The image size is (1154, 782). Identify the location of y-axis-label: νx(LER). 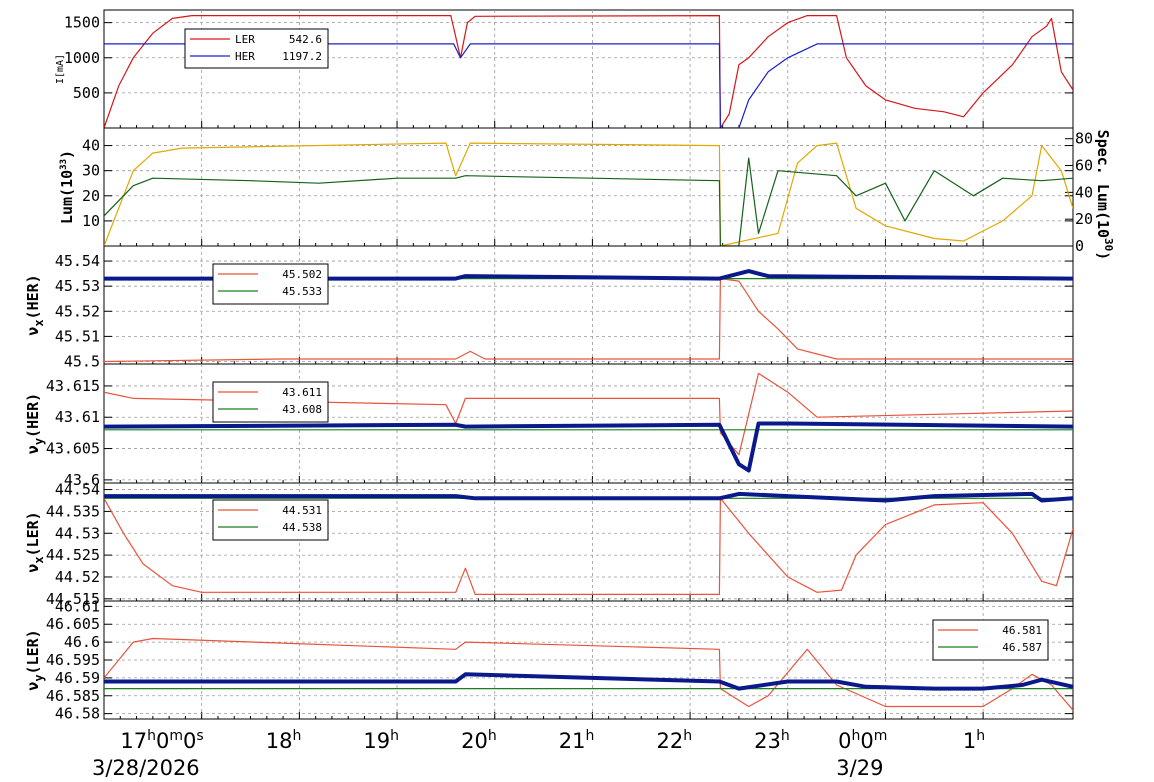
(35, 541).